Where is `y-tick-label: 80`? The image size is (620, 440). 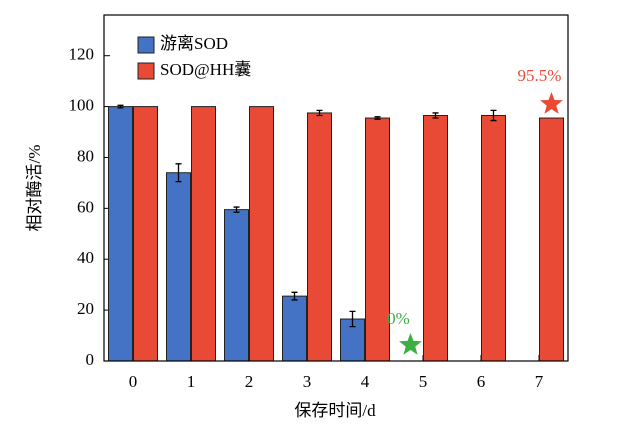 y-tick-label: 80 is located at coordinates (85, 155).